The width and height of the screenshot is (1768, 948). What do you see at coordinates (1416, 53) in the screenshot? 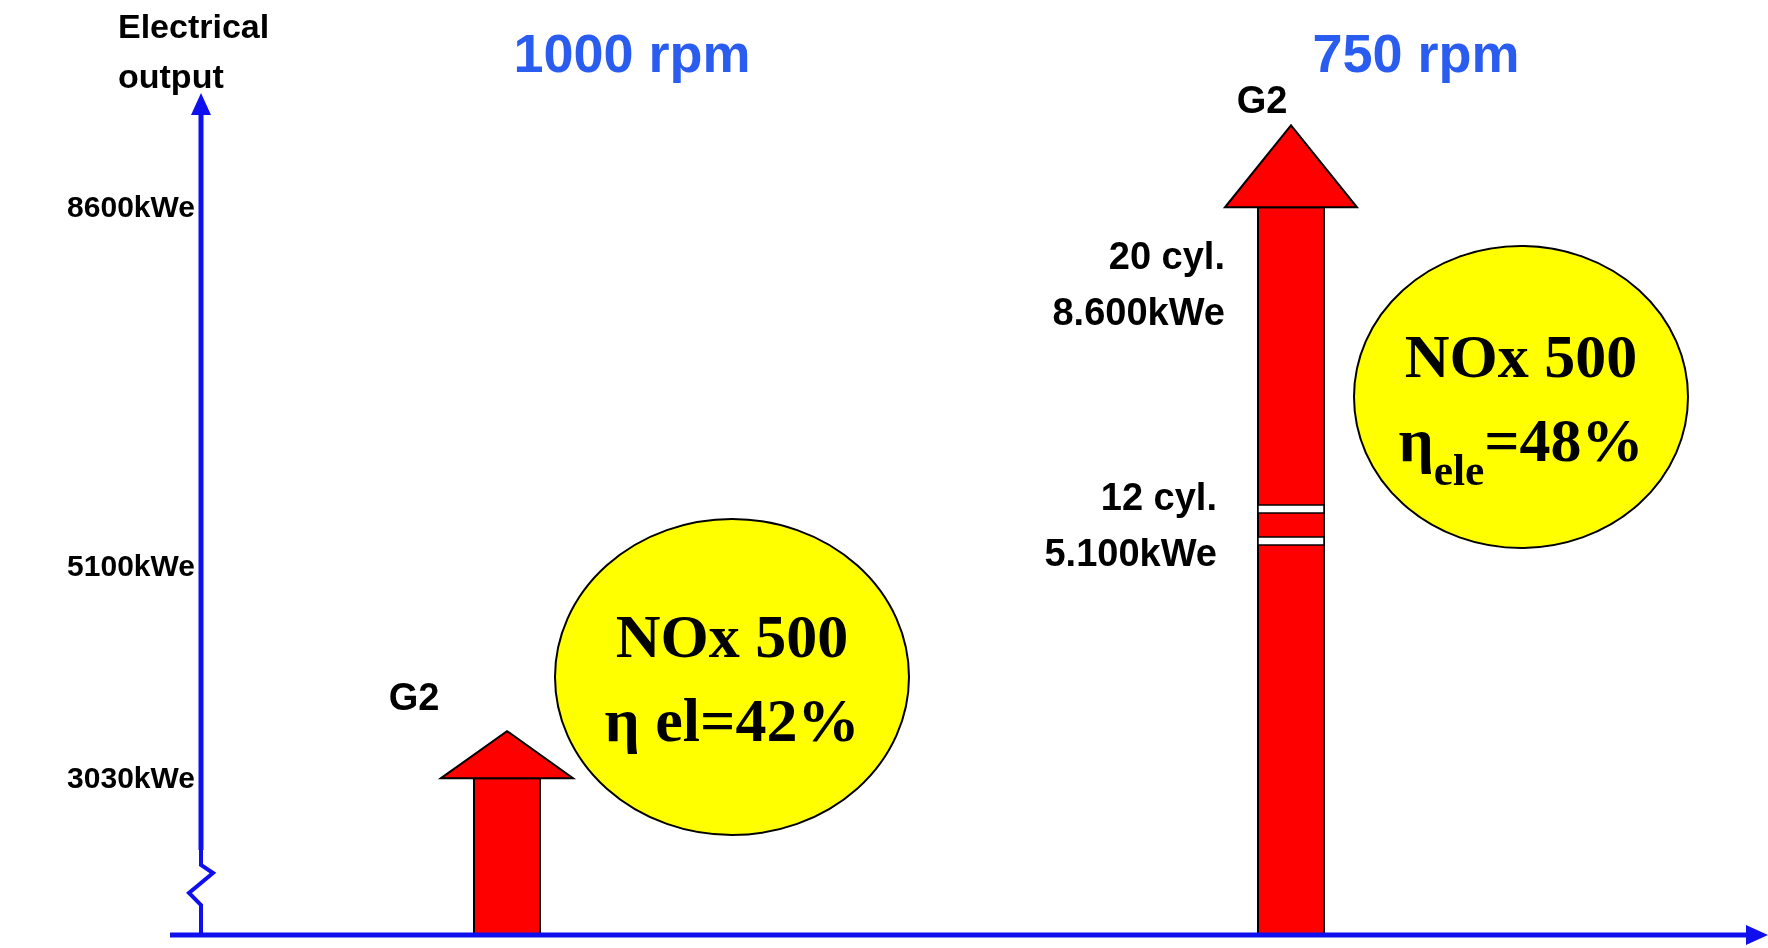
I see `x-tick-label: 750 rpm` at bounding box center [1416, 53].